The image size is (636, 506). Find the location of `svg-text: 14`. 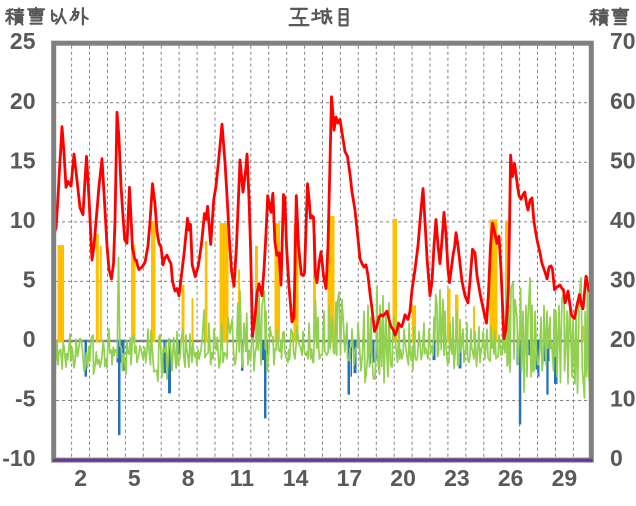

svg-text: 14 is located at coordinates (296, 478).